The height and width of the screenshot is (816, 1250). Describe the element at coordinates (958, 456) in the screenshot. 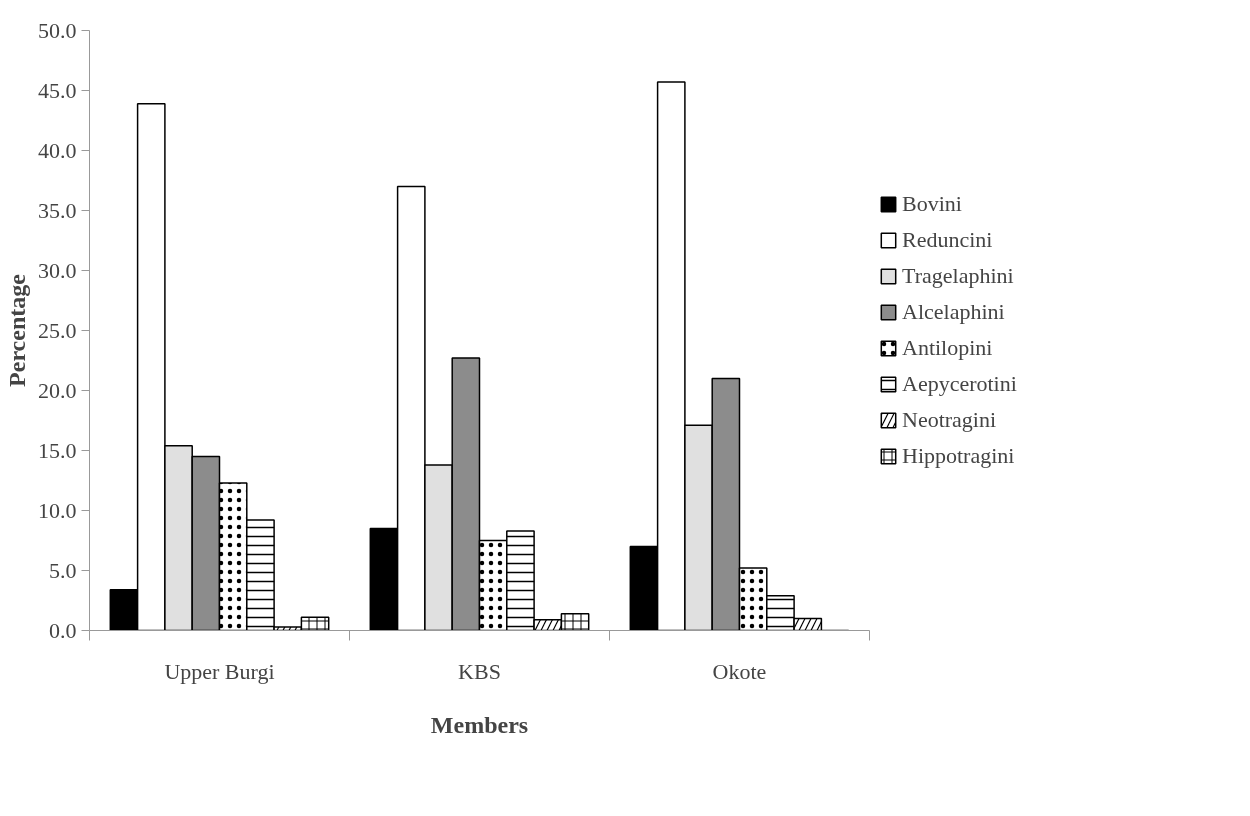

I see `legend-label: Hippotragini` at that location.